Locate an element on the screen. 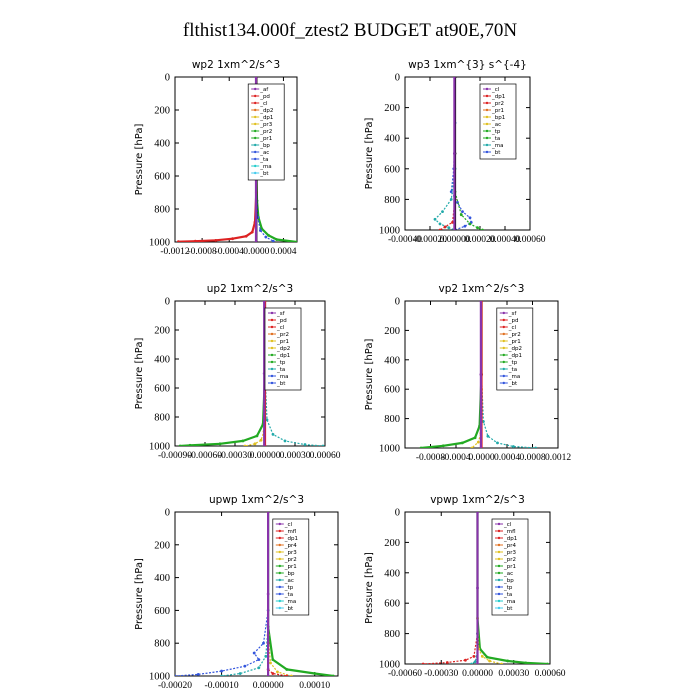 Image resolution: width=700 pixels, height=700 pixels. x-tick-label: -0.00020 is located at coordinates (430, 240).